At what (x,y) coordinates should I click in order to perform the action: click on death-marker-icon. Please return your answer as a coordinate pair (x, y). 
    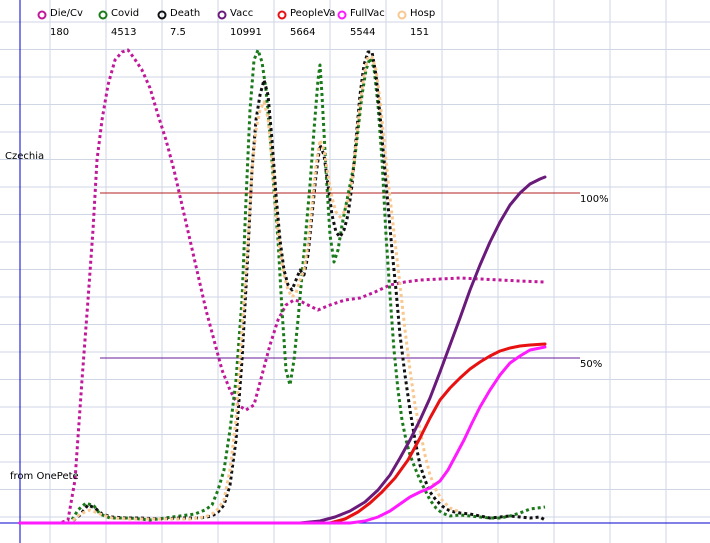
    Looking at the image, I should click on (162, 15).